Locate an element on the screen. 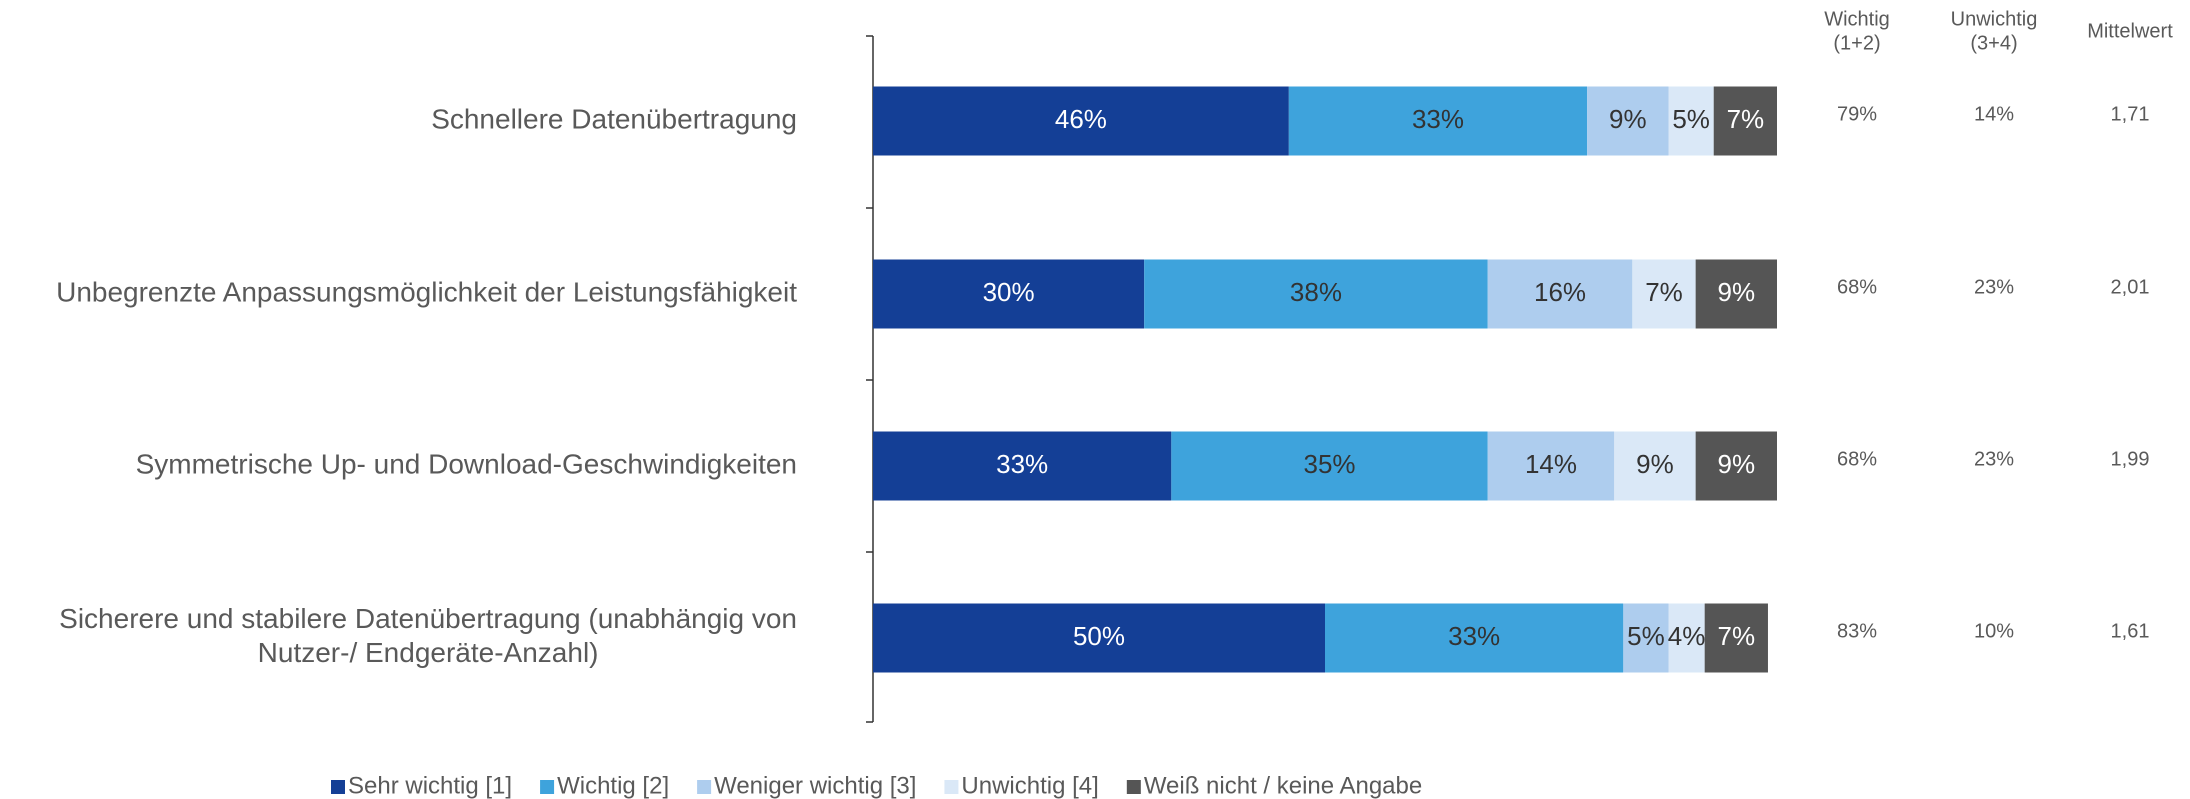  data-label: 38% is located at coordinates (1316, 292).